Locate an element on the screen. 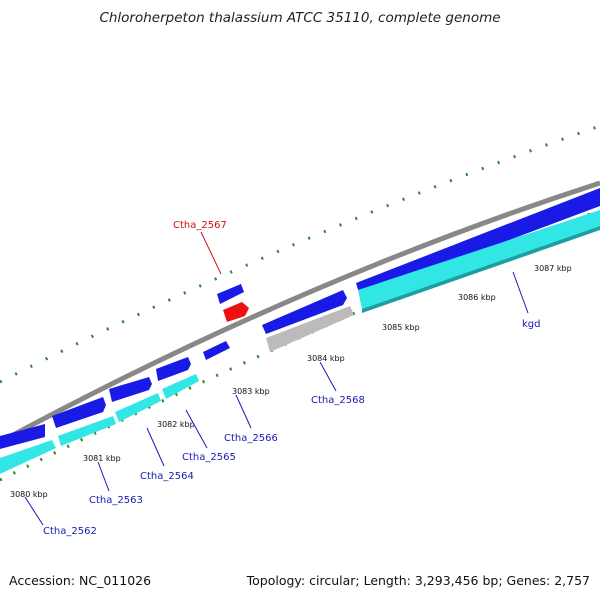  forward-cds-track is located at coordinates (22, 436).